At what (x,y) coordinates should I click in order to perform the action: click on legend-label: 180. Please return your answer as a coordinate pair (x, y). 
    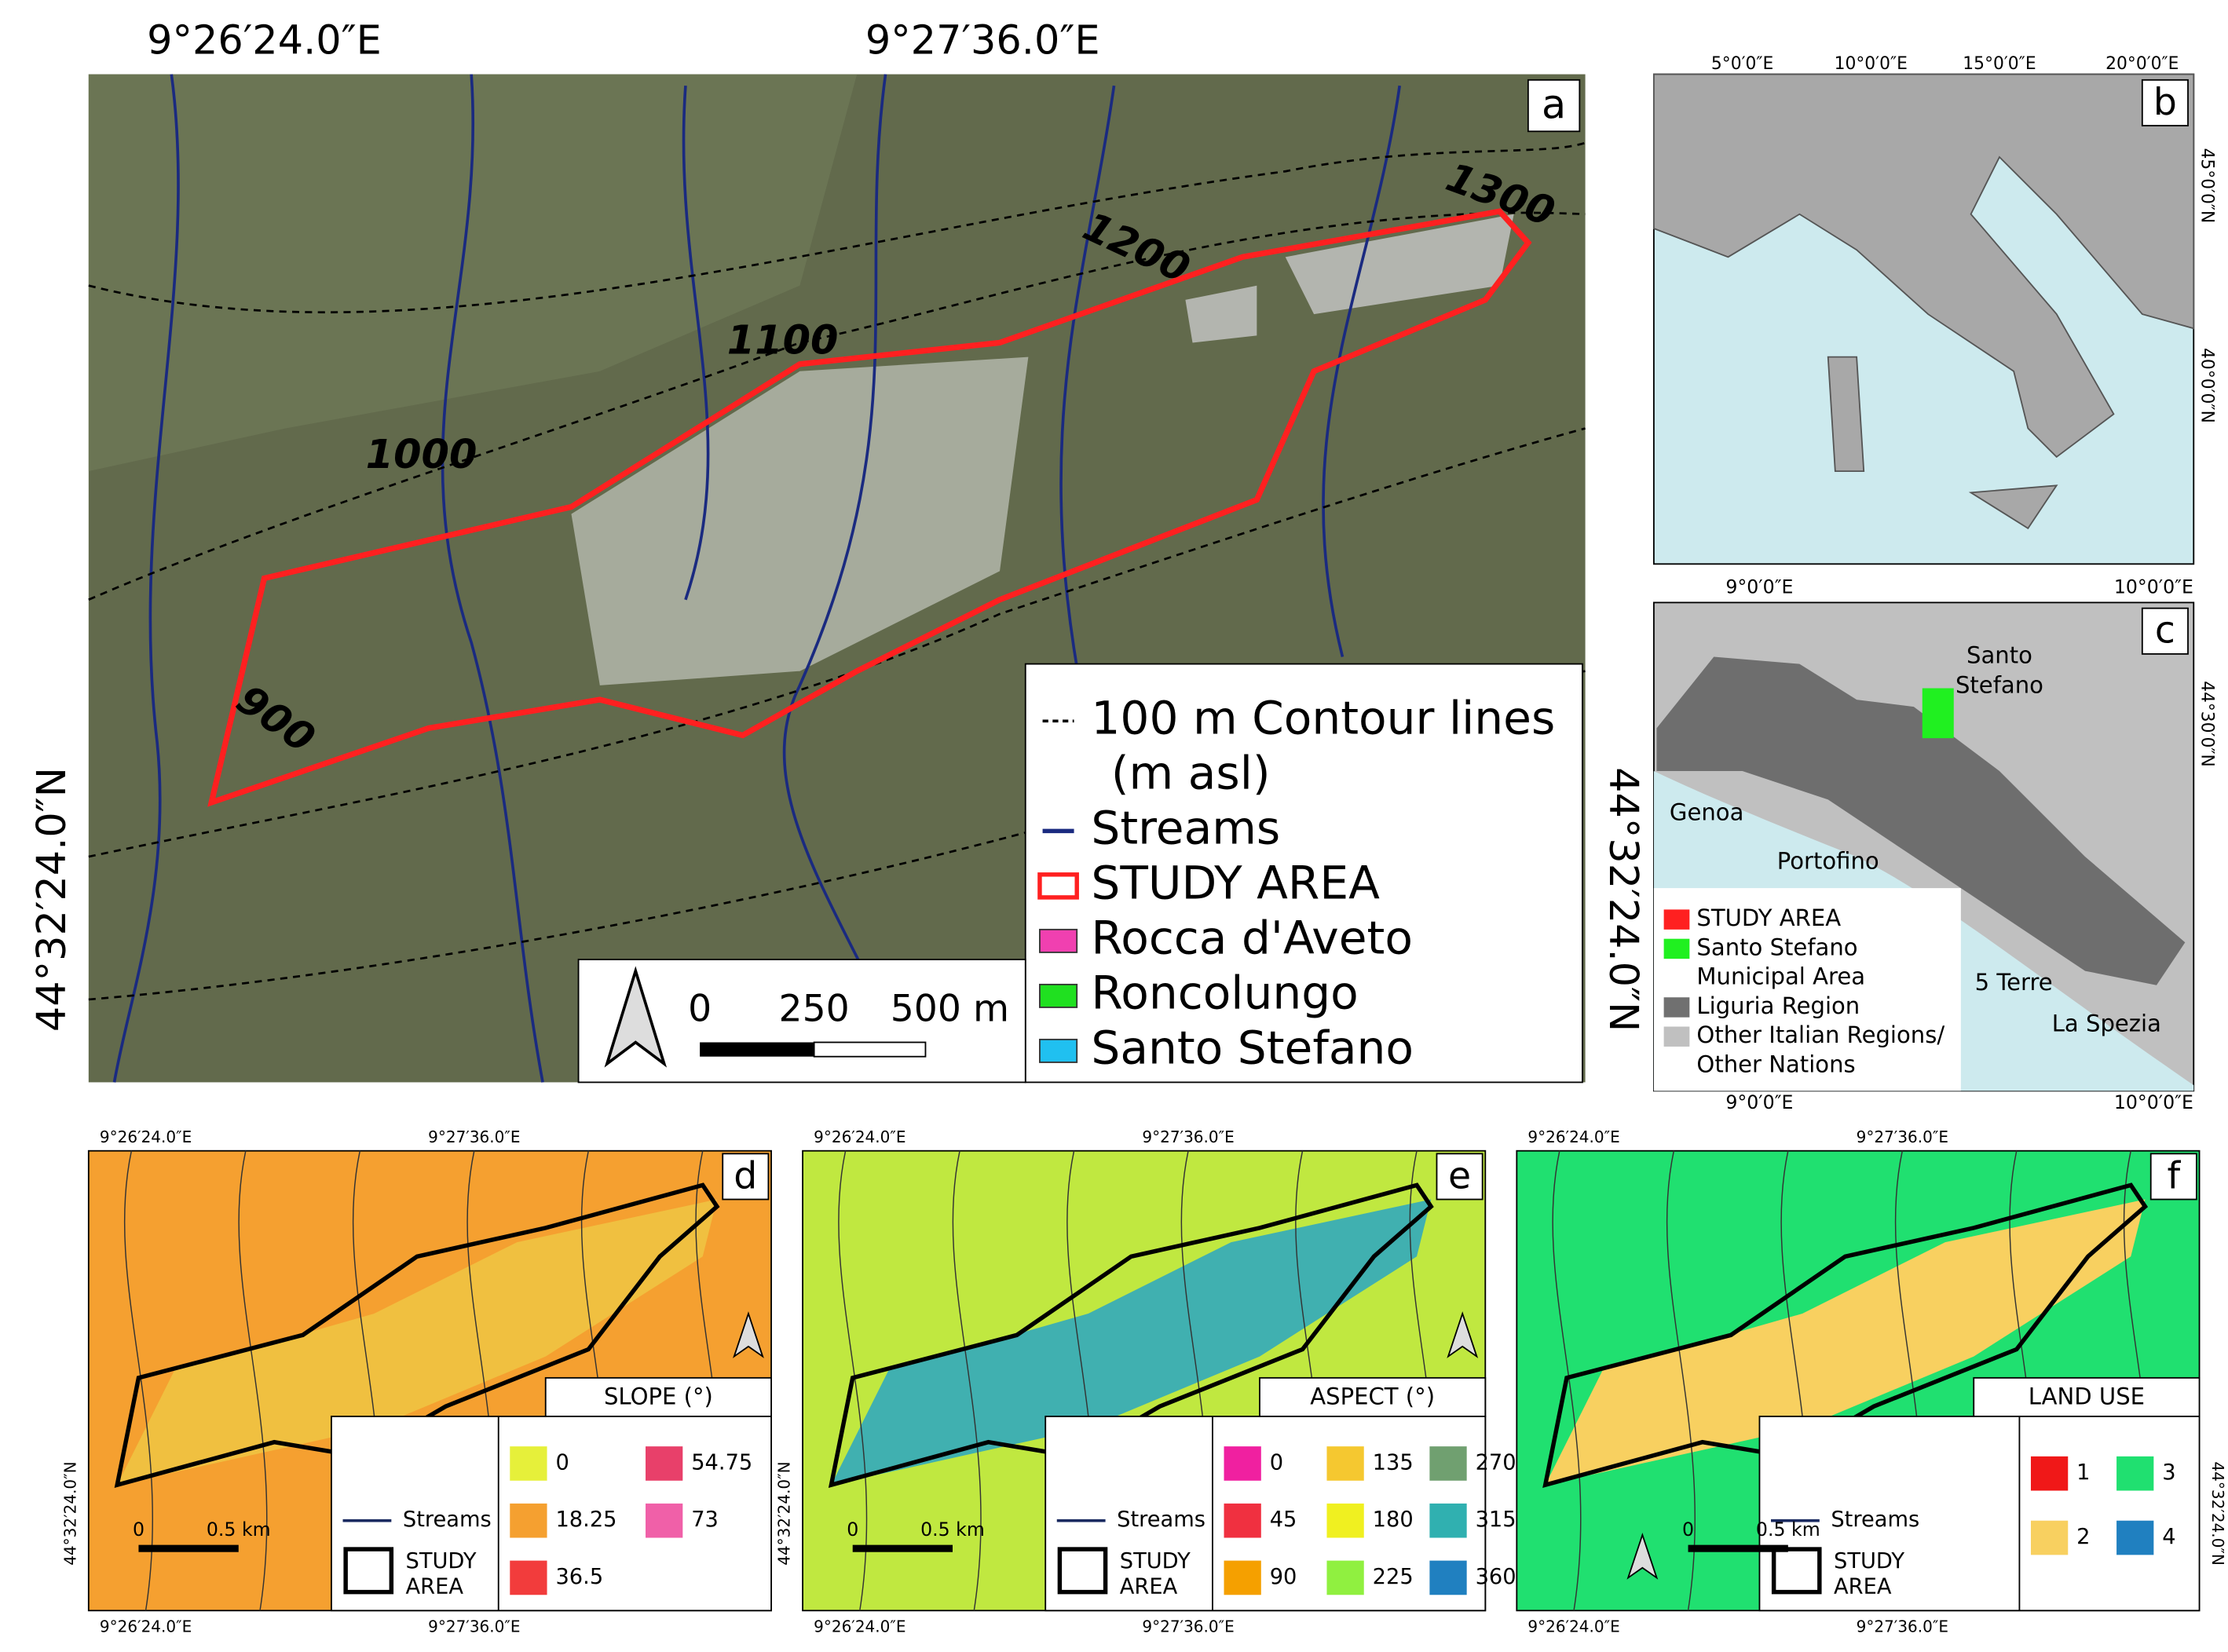
    Looking at the image, I should click on (1393, 1520).